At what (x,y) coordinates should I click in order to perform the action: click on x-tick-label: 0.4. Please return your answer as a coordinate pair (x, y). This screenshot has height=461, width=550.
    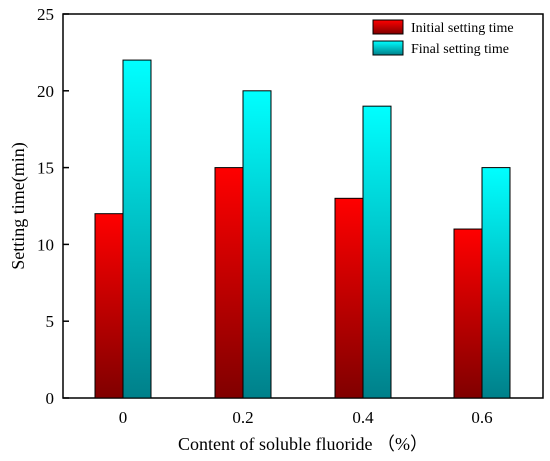
    Looking at the image, I should click on (363, 417).